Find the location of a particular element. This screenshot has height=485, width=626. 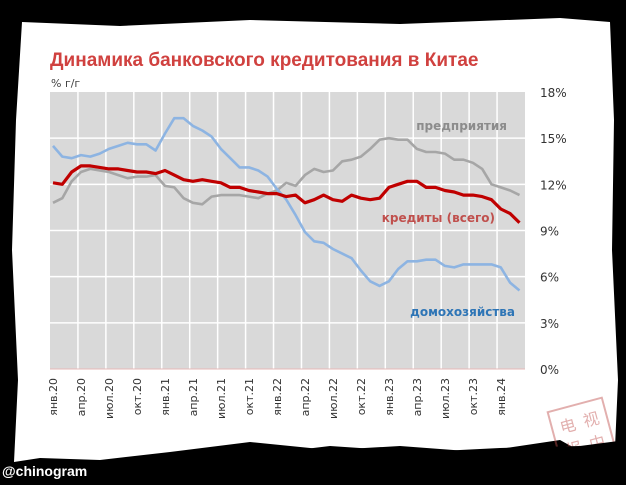

x-tick-label: янв.20 is located at coordinates (53, 397).